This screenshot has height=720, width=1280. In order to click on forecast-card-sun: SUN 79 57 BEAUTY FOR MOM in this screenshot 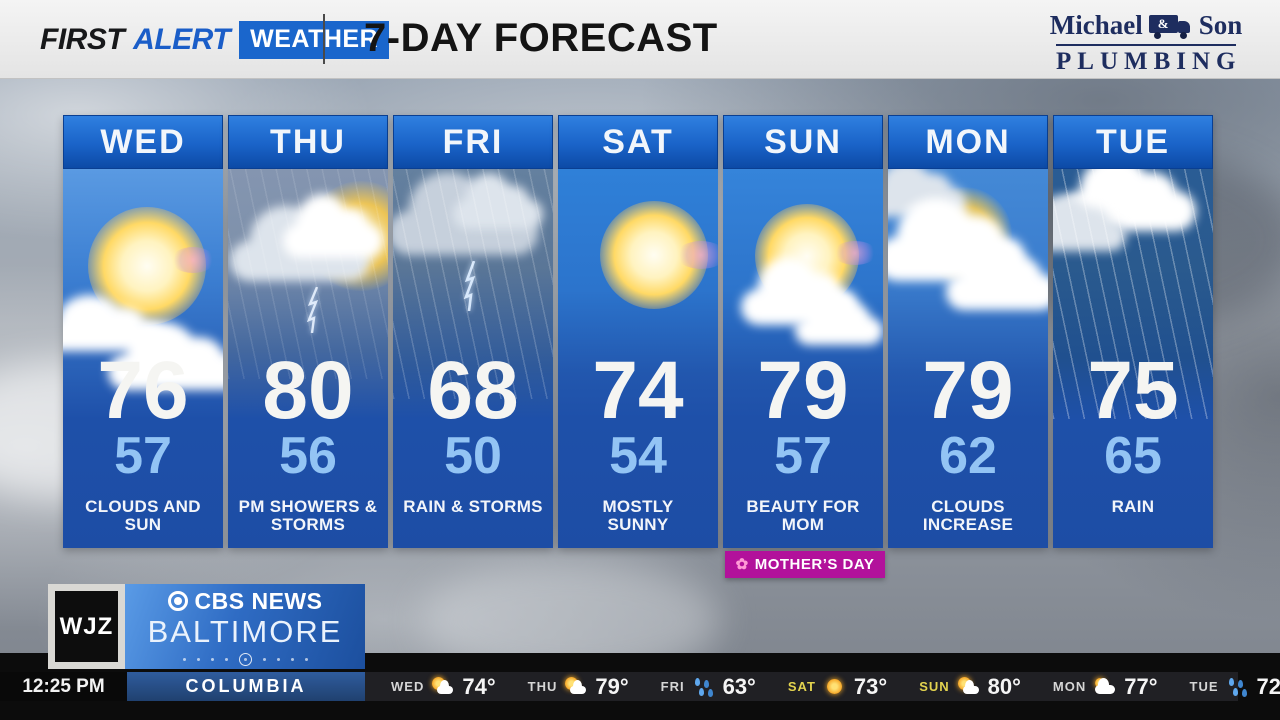, I will do `click(803, 331)`.